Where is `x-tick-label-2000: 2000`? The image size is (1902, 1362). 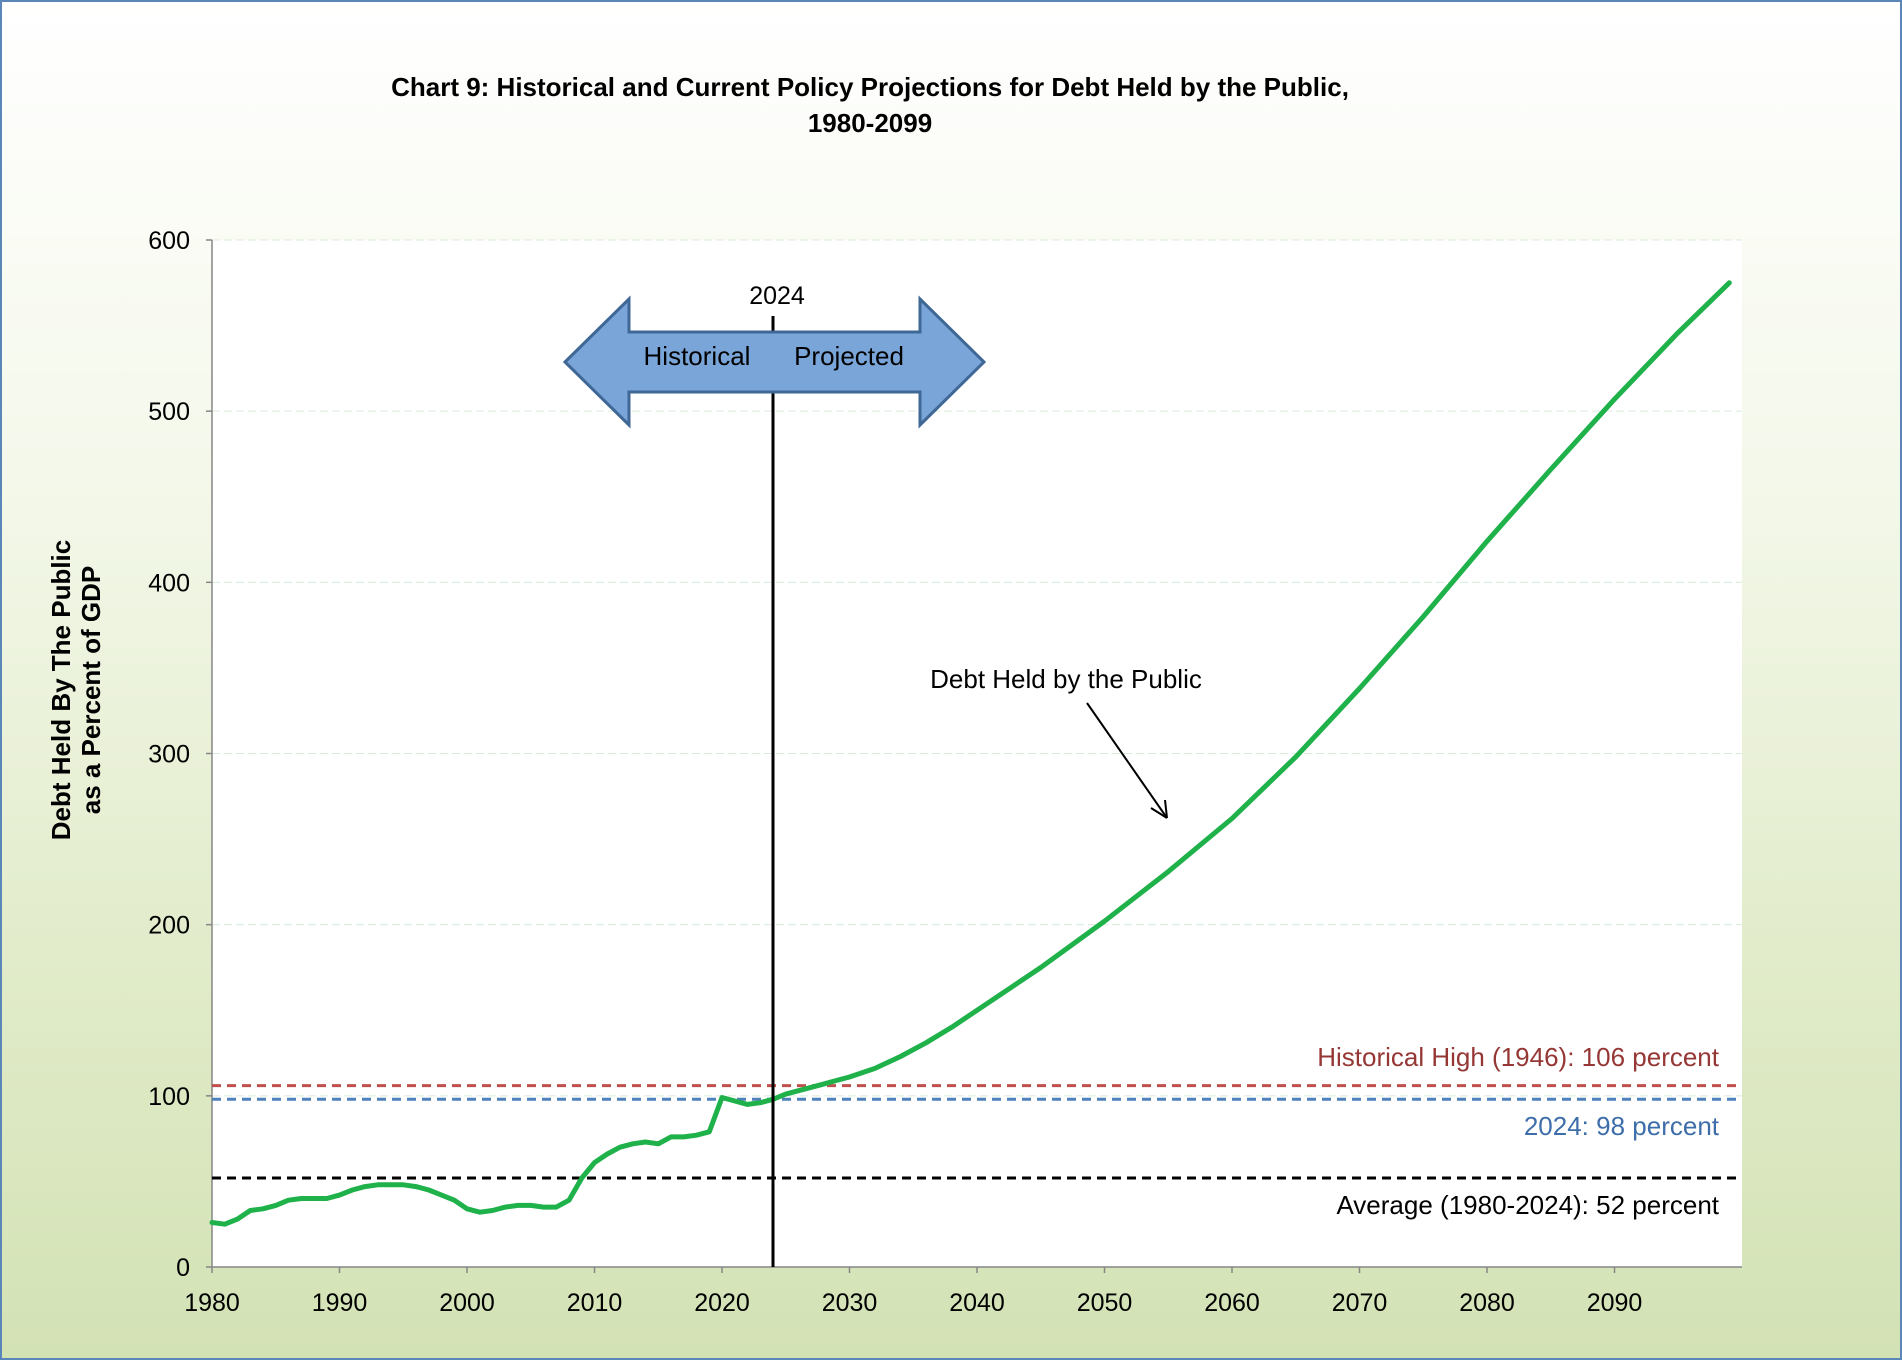 x-tick-label-2000: 2000 is located at coordinates (467, 1303).